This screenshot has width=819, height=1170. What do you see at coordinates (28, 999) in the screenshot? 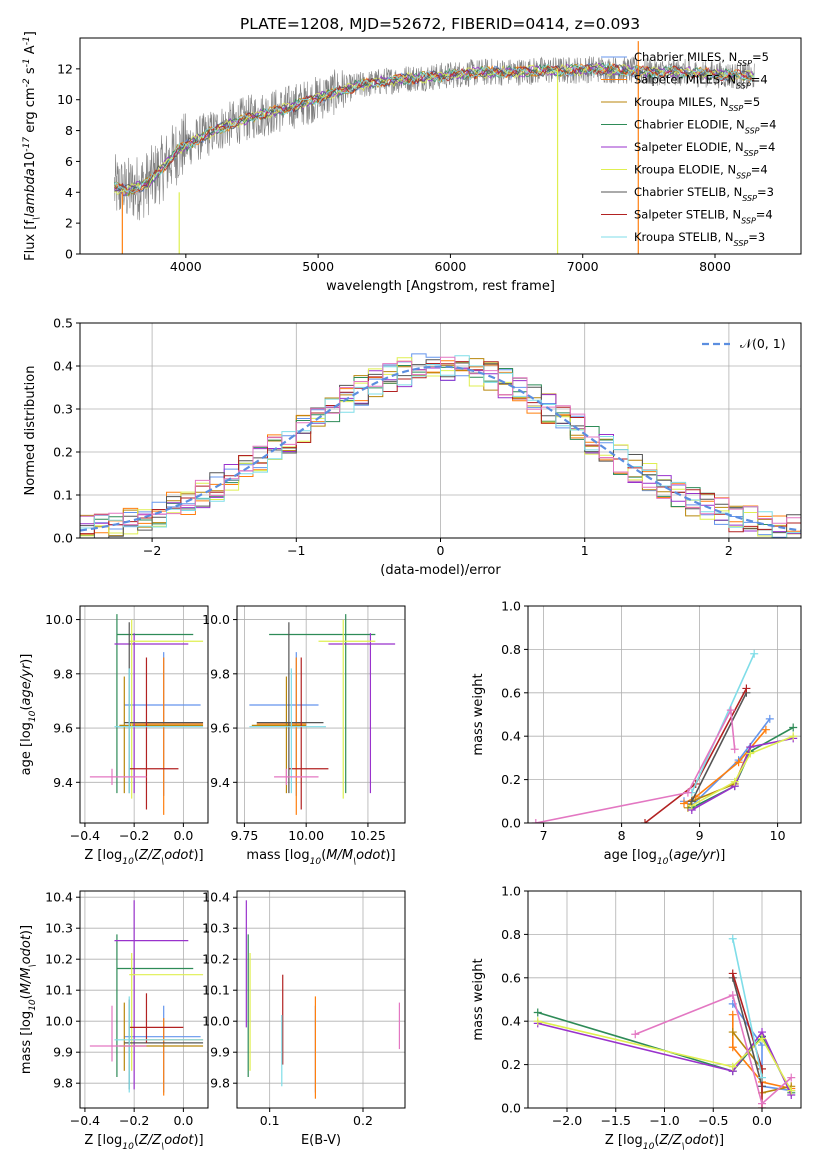
I see `y-axis-label: mass [log10(M/M\odot)]` at bounding box center [28, 999].